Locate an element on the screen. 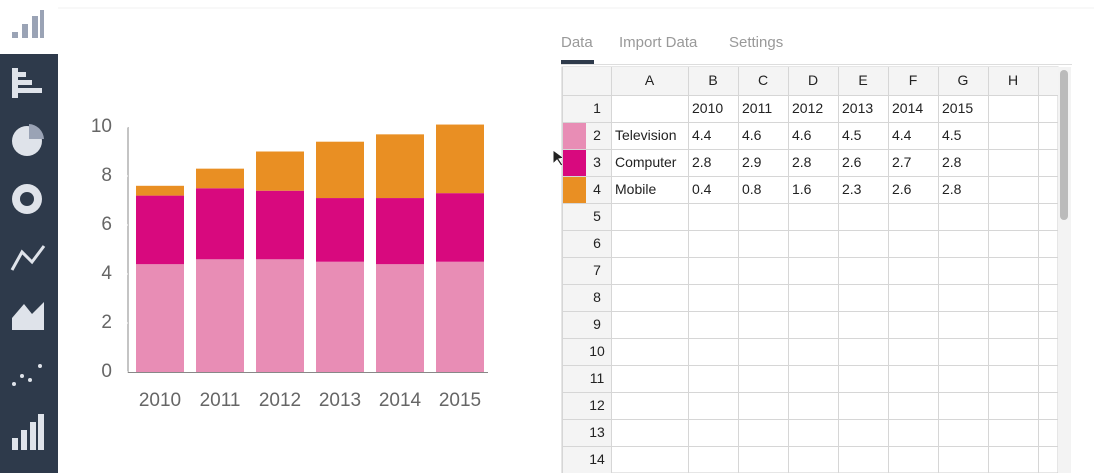 Image resolution: width=1094 pixels, height=473 pixels. y-tick-label: 8 is located at coordinates (106, 175).